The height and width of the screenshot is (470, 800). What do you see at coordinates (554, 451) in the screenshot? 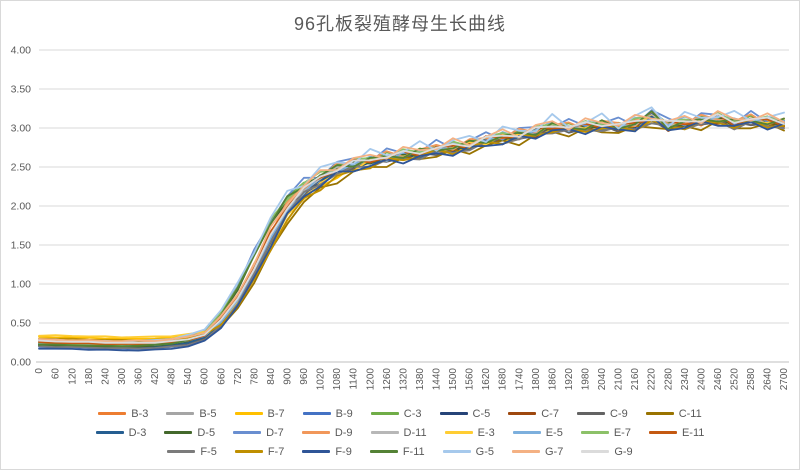
I see `legend-label: G-7` at bounding box center [554, 451].